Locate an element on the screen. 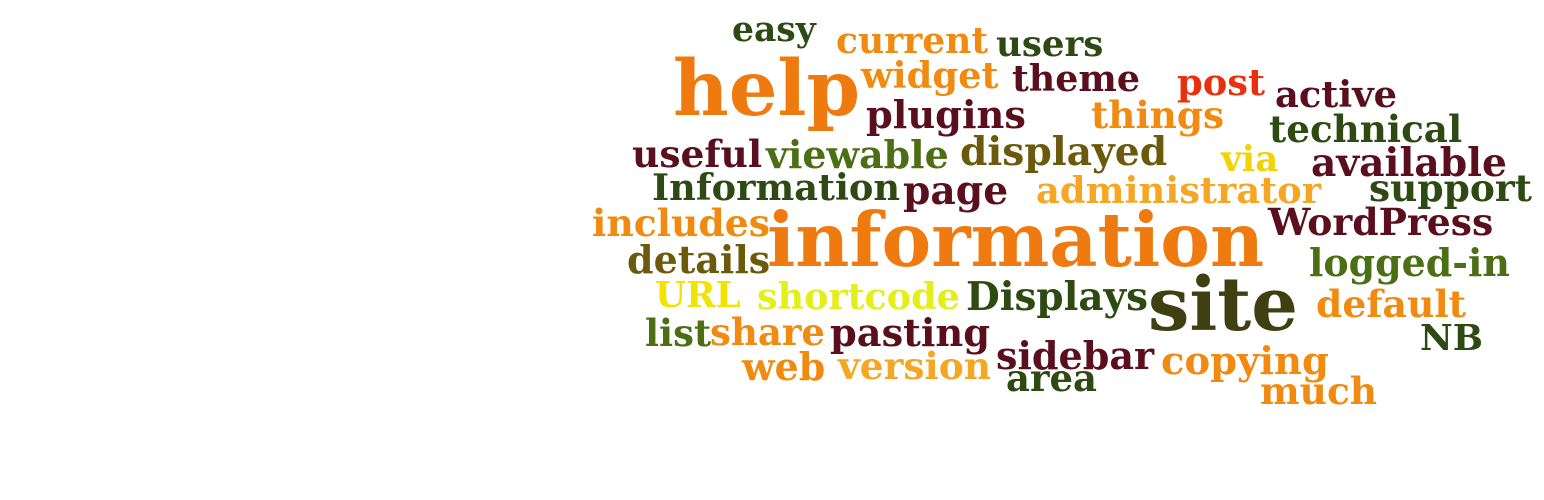 The height and width of the screenshot is (500, 1544). word-administrator: administrator is located at coordinates (1179, 189).